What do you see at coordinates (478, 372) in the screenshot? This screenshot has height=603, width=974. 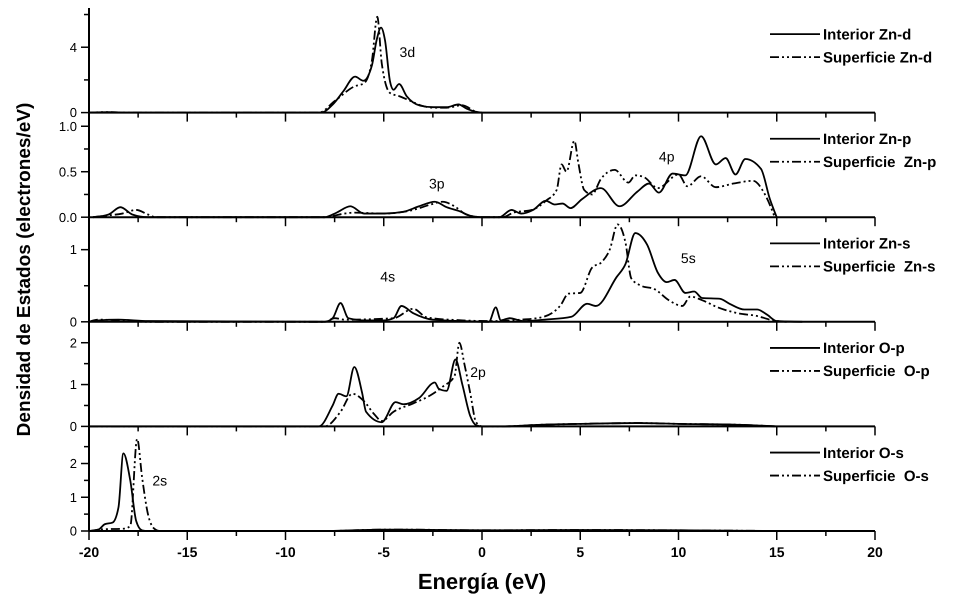 I see `annotation: 2p` at bounding box center [478, 372].